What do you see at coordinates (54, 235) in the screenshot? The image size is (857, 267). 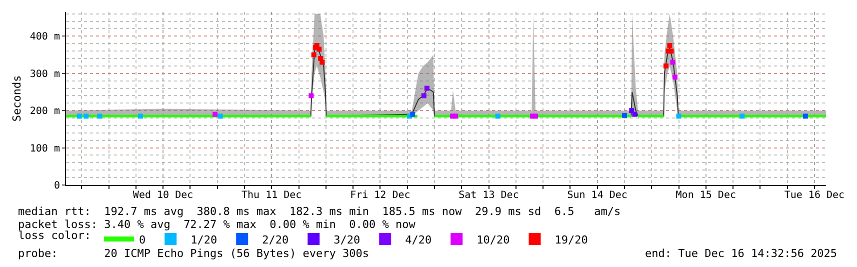 I see `legend-title: loss color:` at bounding box center [54, 235].